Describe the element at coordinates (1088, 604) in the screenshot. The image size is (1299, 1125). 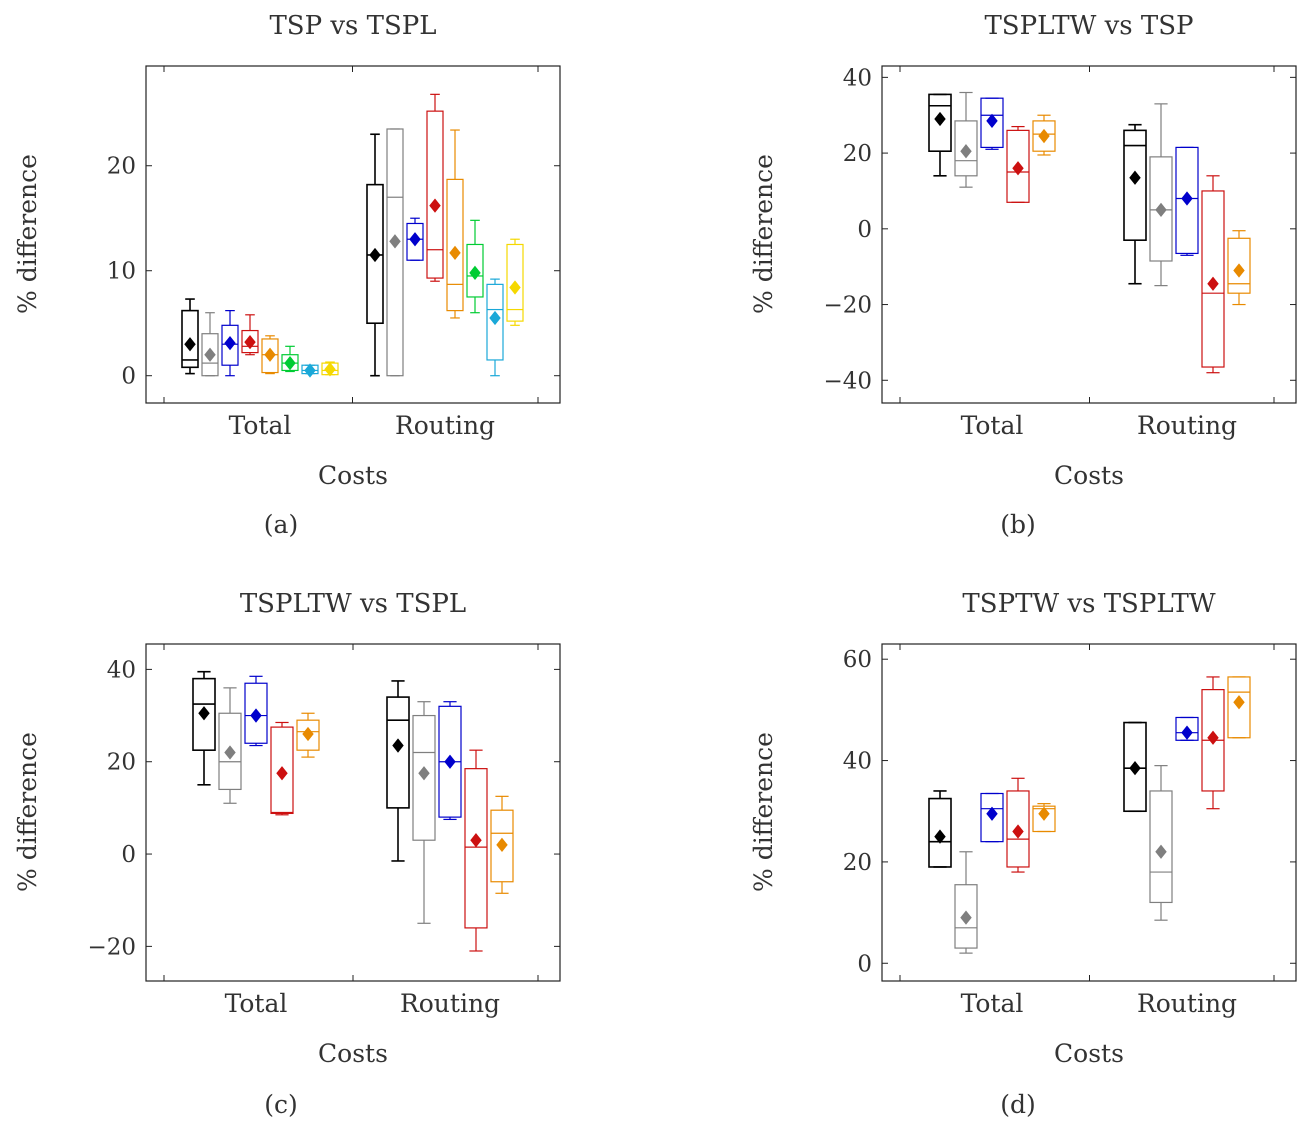
I see `chart-title: TSPTW vs TSPLTW` at that location.